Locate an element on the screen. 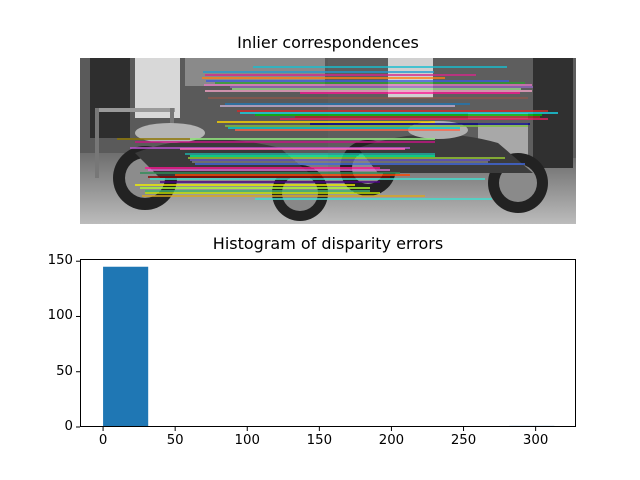 This screenshot has height=480, width=640. y-tick-label: 0 is located at coordinates (68, 426).